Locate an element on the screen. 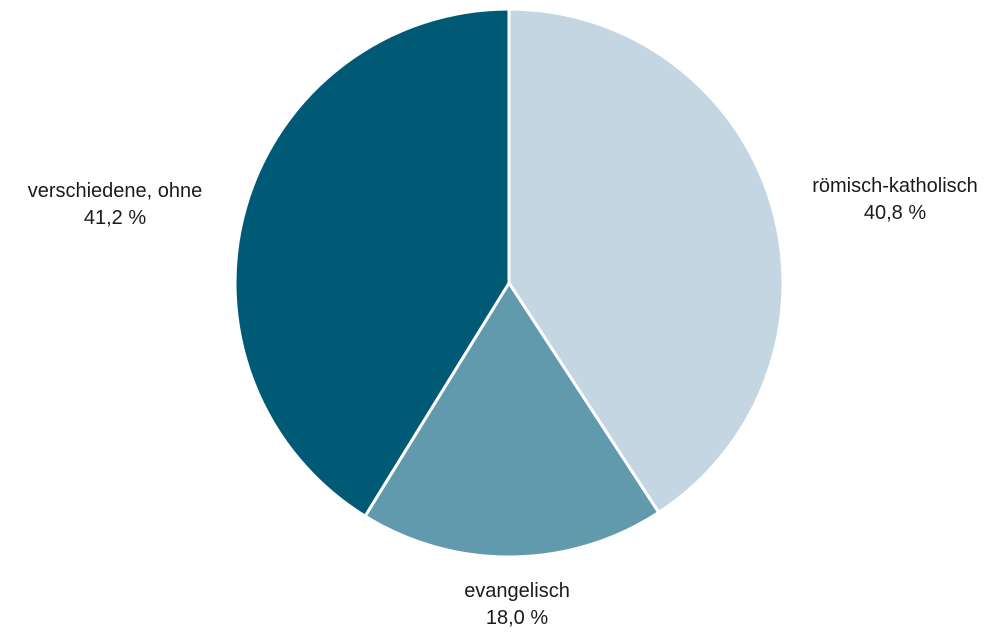 The image size is (999, 632). slice-label-0: römisch-katholisch is located at coordinates (895, 186).